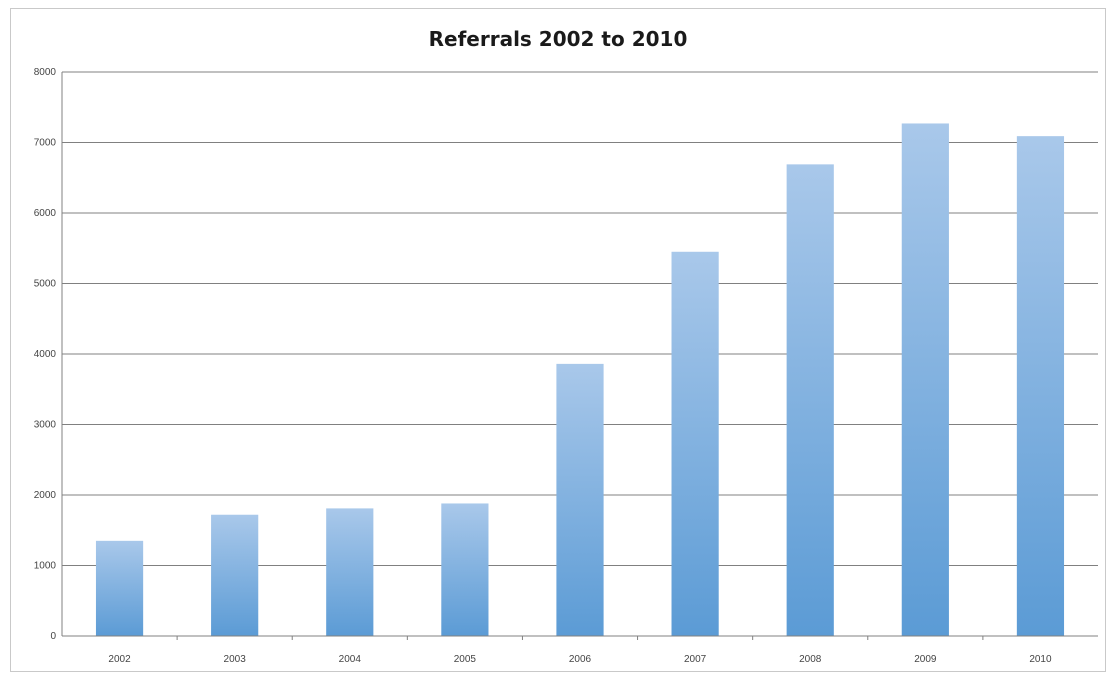  What do you see at coordinates (45, 143) in the screenshot?
I see `y-tick-label: 7000` at bounding box center [45, 143].